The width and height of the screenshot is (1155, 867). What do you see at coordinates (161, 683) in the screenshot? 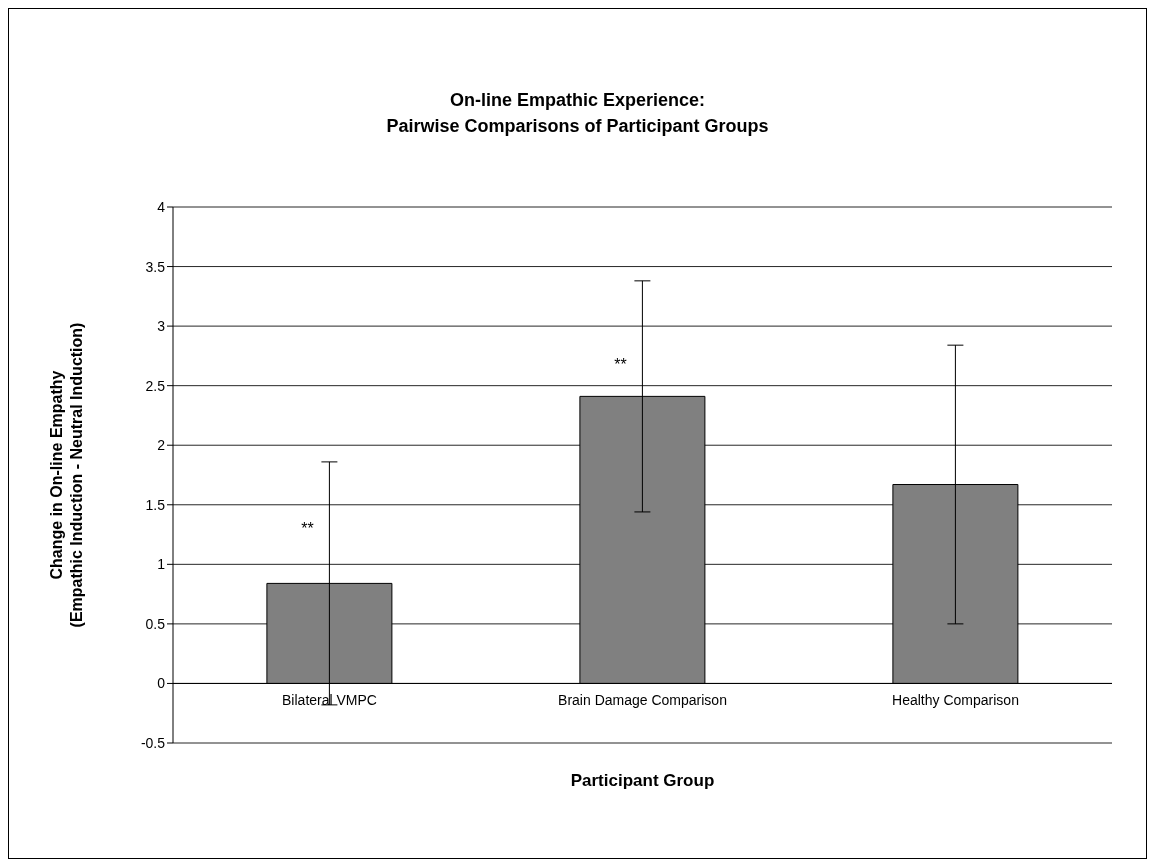
I see `y-tick-label: 0` at bounding box center [161, 683].